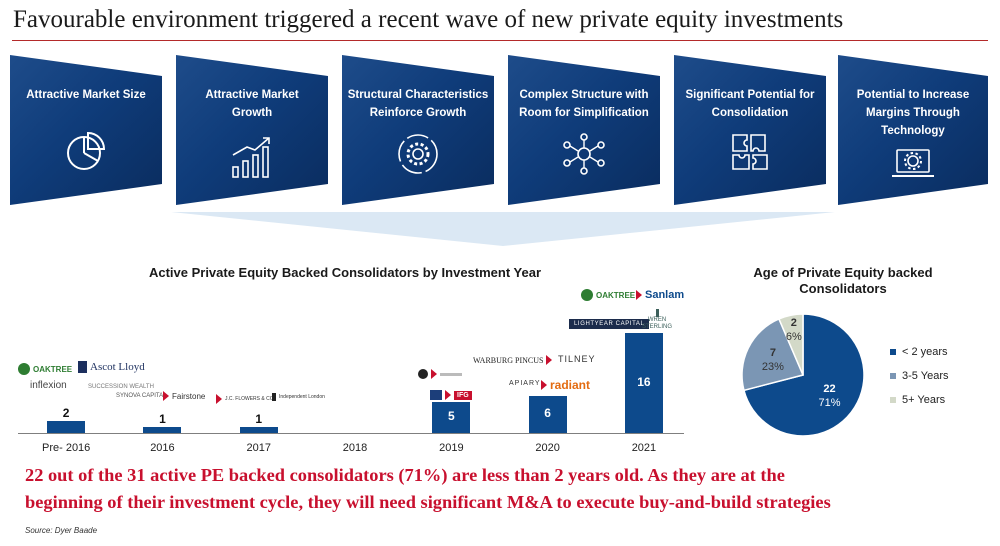 The image size is (1000, 546). I want to click on pie-slice-label: 7 23%, so click(773, 360).